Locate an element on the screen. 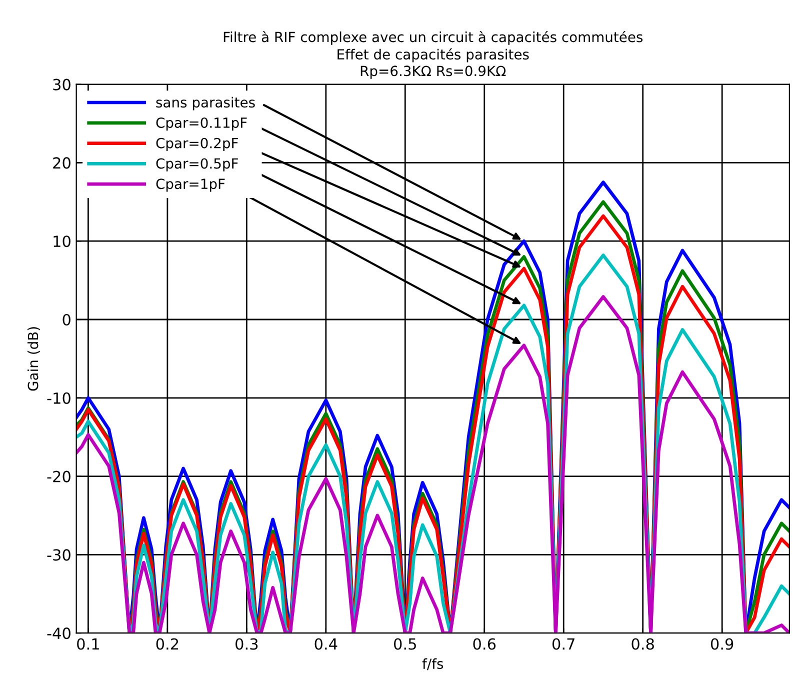  x-tick-label: 0.9 is located at coordinates (722, 644).